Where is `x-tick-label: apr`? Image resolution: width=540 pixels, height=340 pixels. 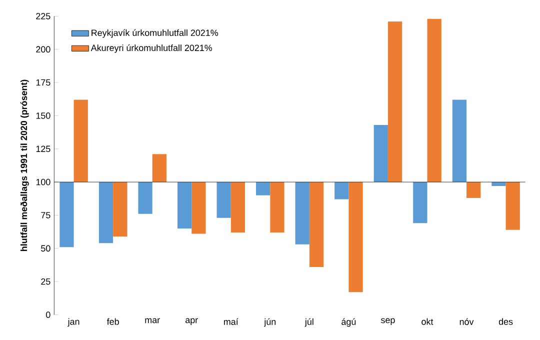 x-tick-label: apr is located at coordinates (192, 321).